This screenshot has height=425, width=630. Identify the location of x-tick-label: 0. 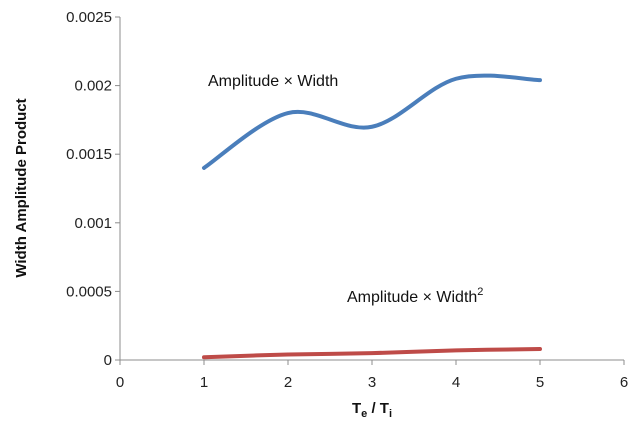
(120, 382).